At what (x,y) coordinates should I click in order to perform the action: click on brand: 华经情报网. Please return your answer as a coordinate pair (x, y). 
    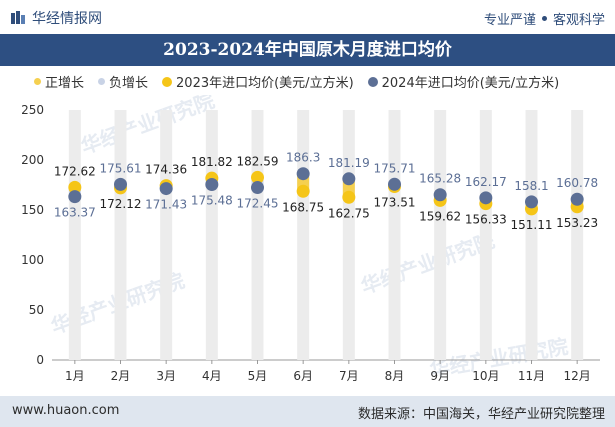
    Looking at the image, I should click on (56, 18).